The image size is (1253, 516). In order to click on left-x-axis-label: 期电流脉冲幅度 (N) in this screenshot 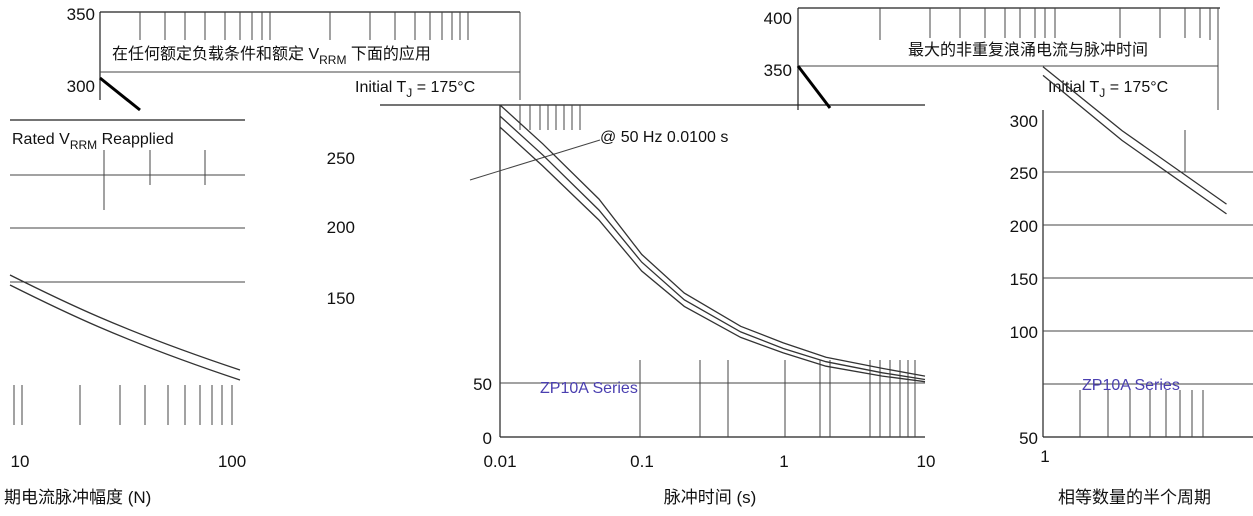, I will do `click(77, 497)`.